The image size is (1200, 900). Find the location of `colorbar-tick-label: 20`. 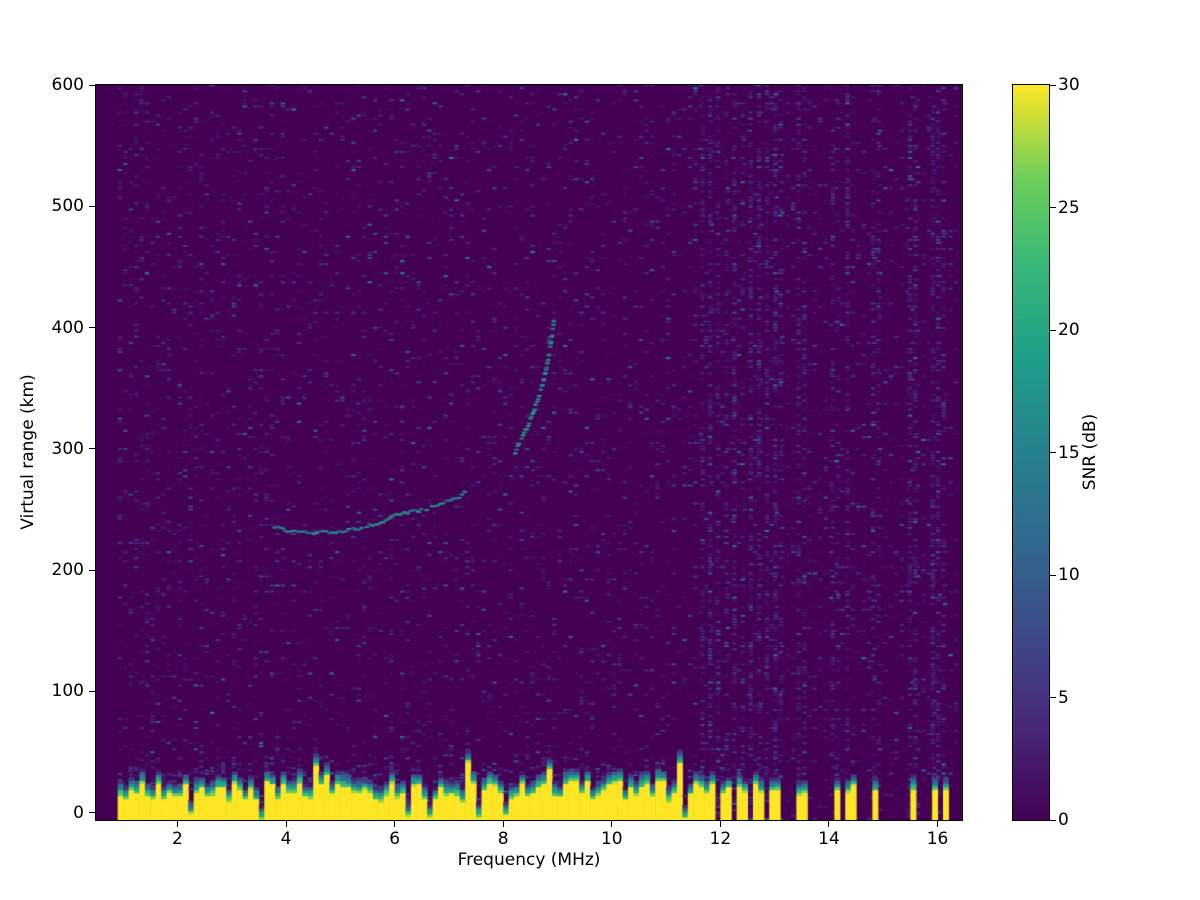

colorbar-tick-label: 20 is located at coordinates (1069, 330).